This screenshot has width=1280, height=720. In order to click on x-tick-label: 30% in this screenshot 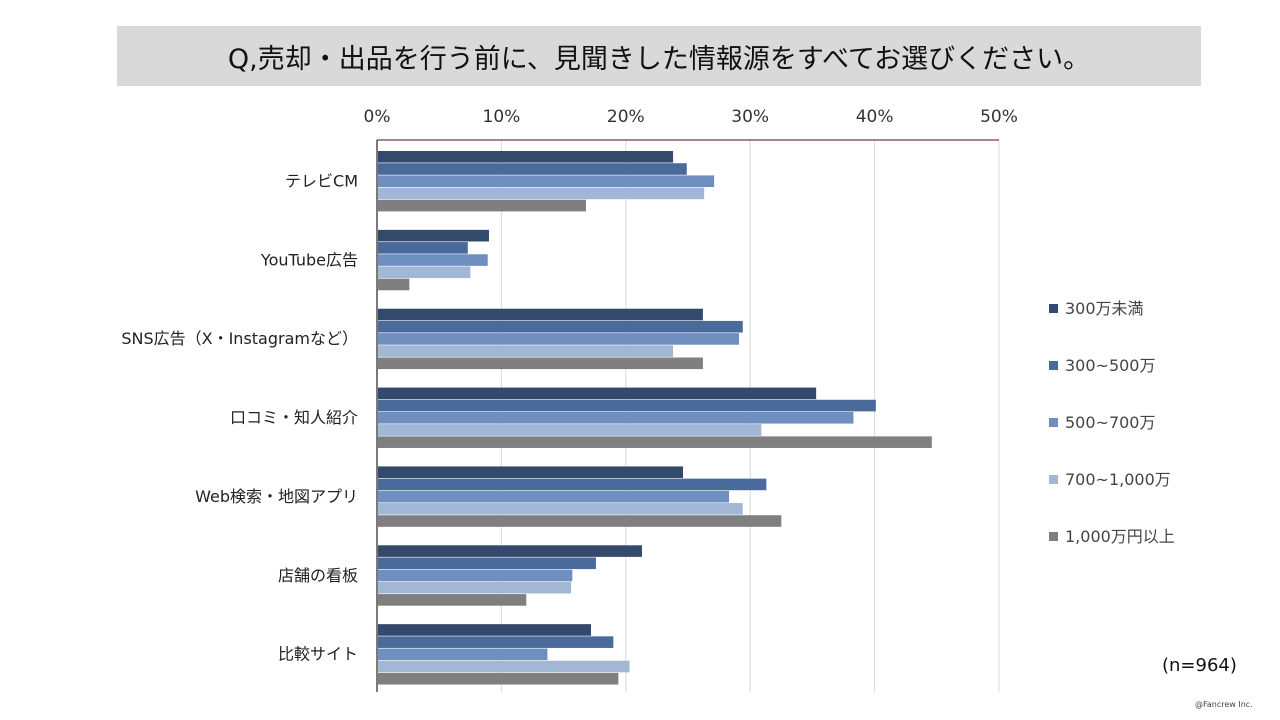, I will do `click(750, 117)`.